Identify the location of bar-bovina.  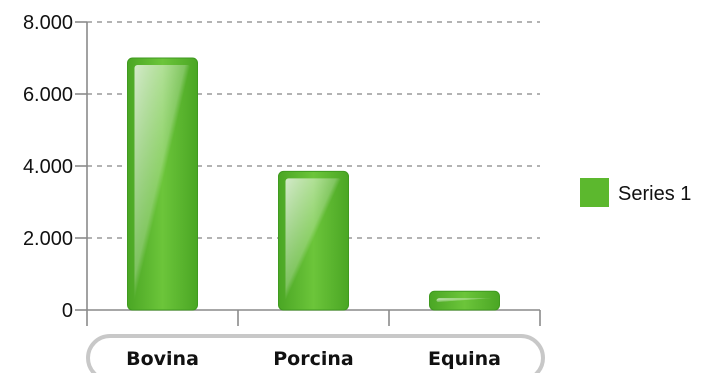
(162, 184).